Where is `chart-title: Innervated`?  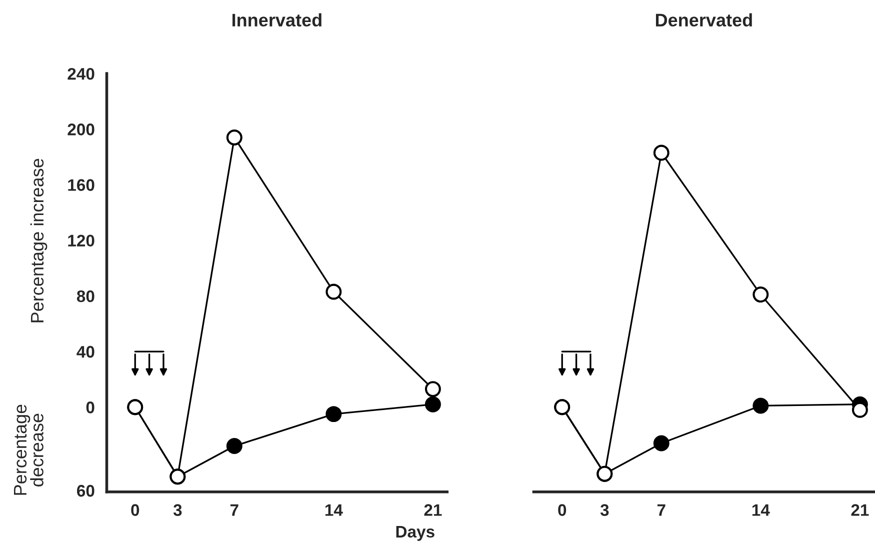 chart-title: Innervated is located at coordinates (277, 20).